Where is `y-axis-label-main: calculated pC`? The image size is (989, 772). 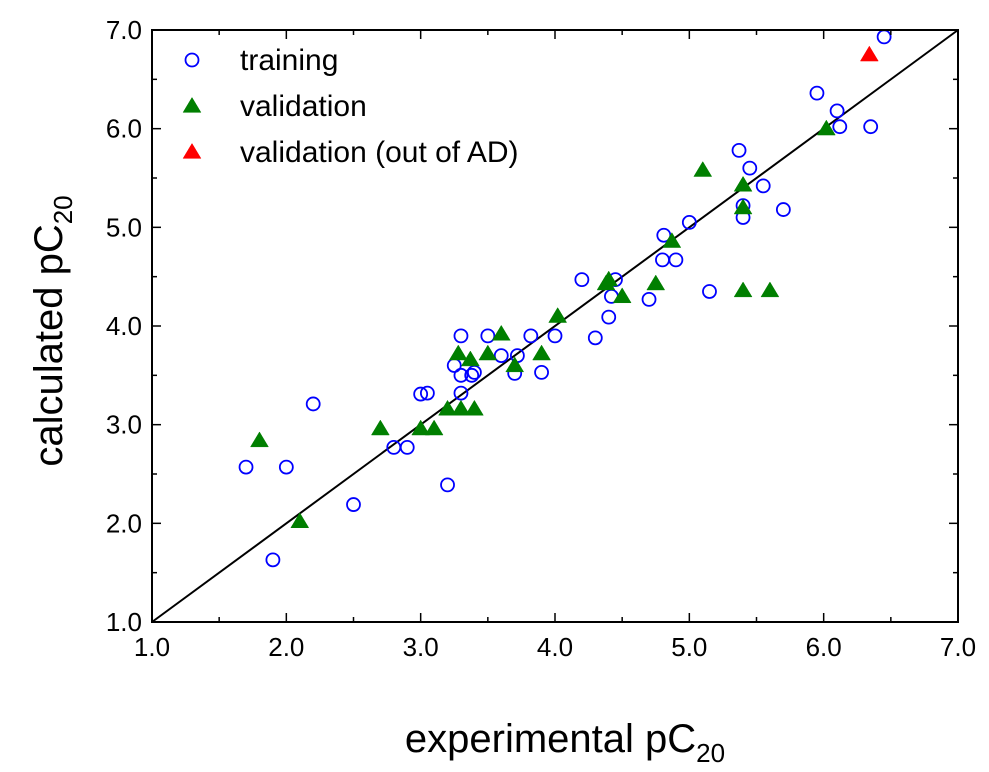
y-axis-label-main: calculated pC is located at coordinates (49, 345).